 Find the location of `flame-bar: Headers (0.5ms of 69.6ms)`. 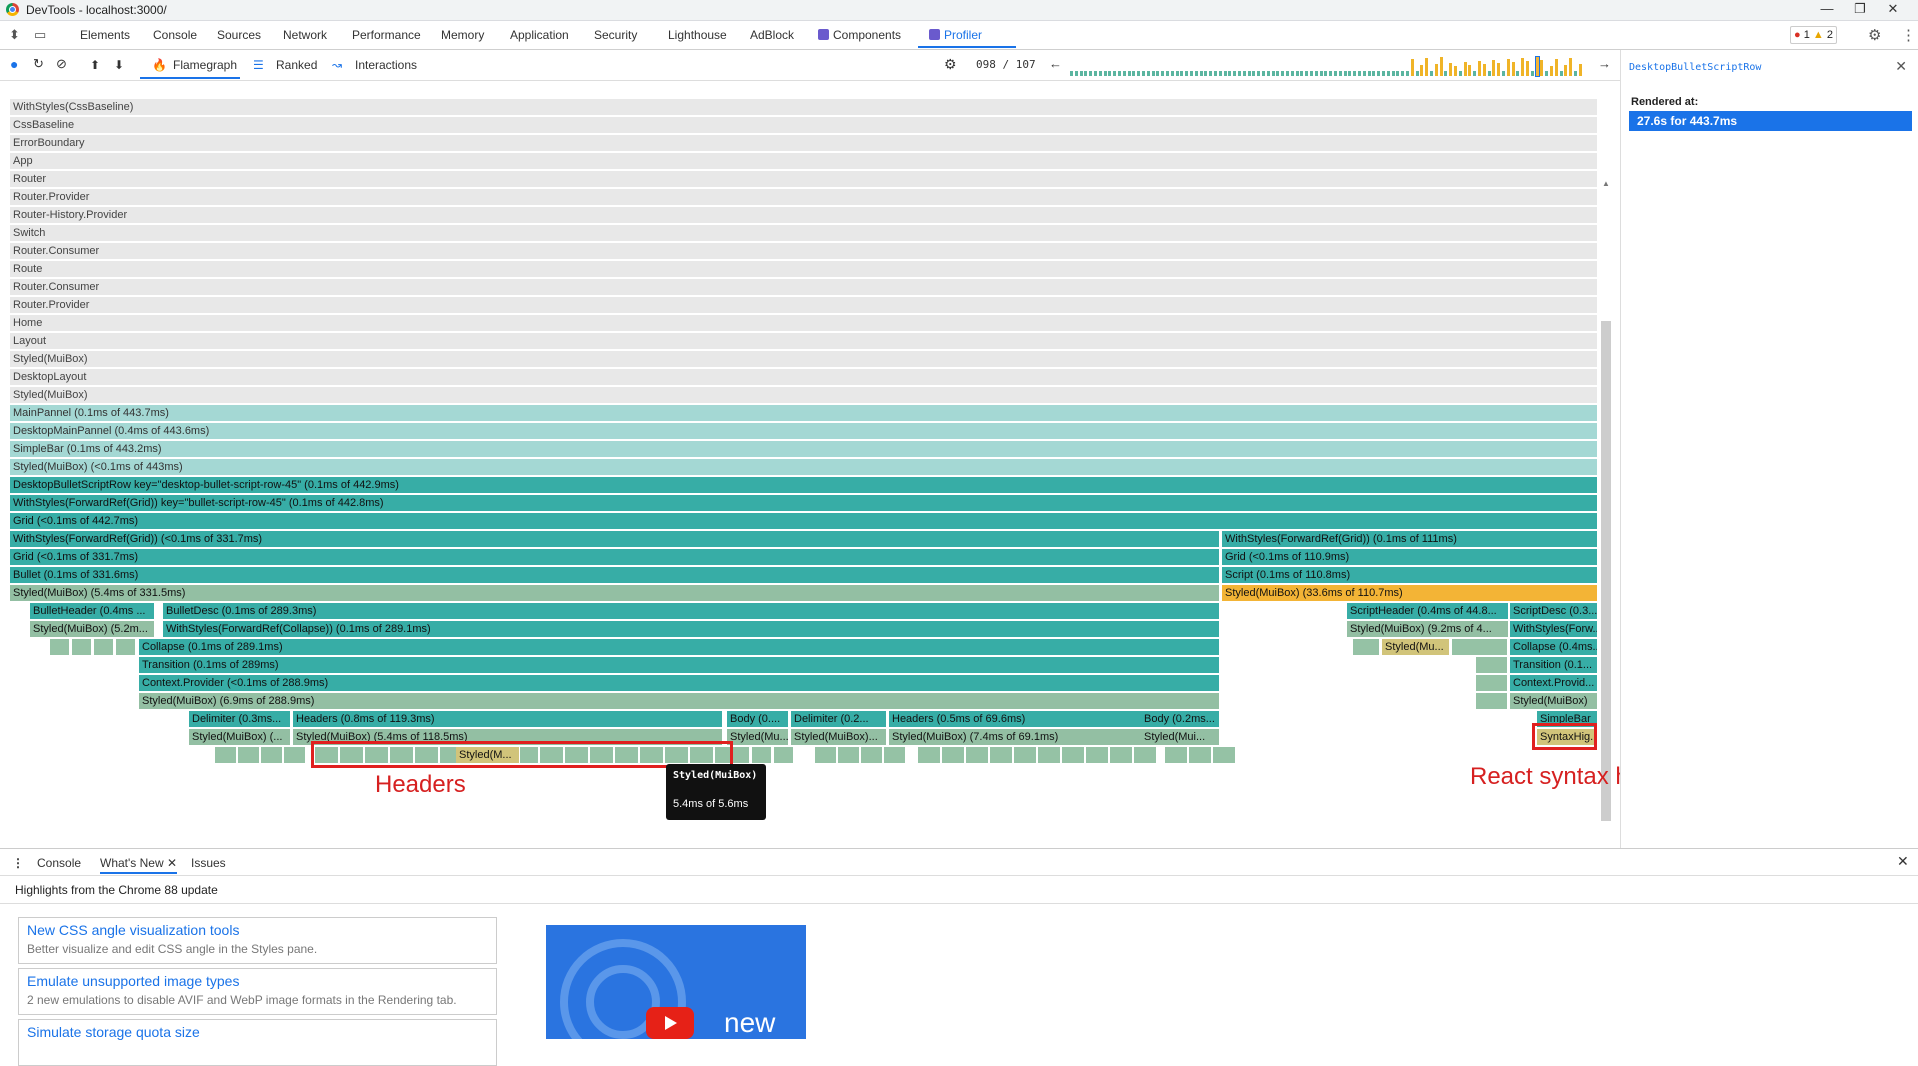

flame-bar: Headers (0.5ms of 69.6ms) is located at coordinates (1015, 719).